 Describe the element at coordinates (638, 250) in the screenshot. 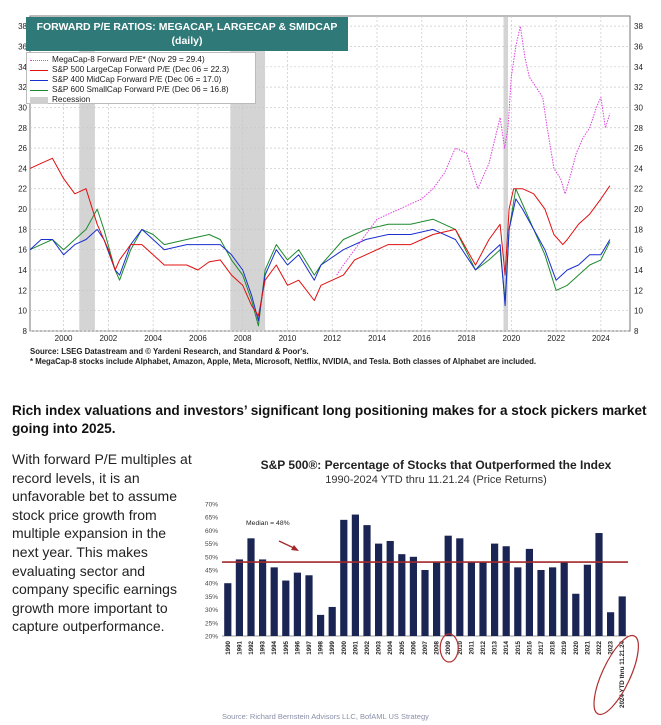

I see `y-tick-label-right: 16` at that location.